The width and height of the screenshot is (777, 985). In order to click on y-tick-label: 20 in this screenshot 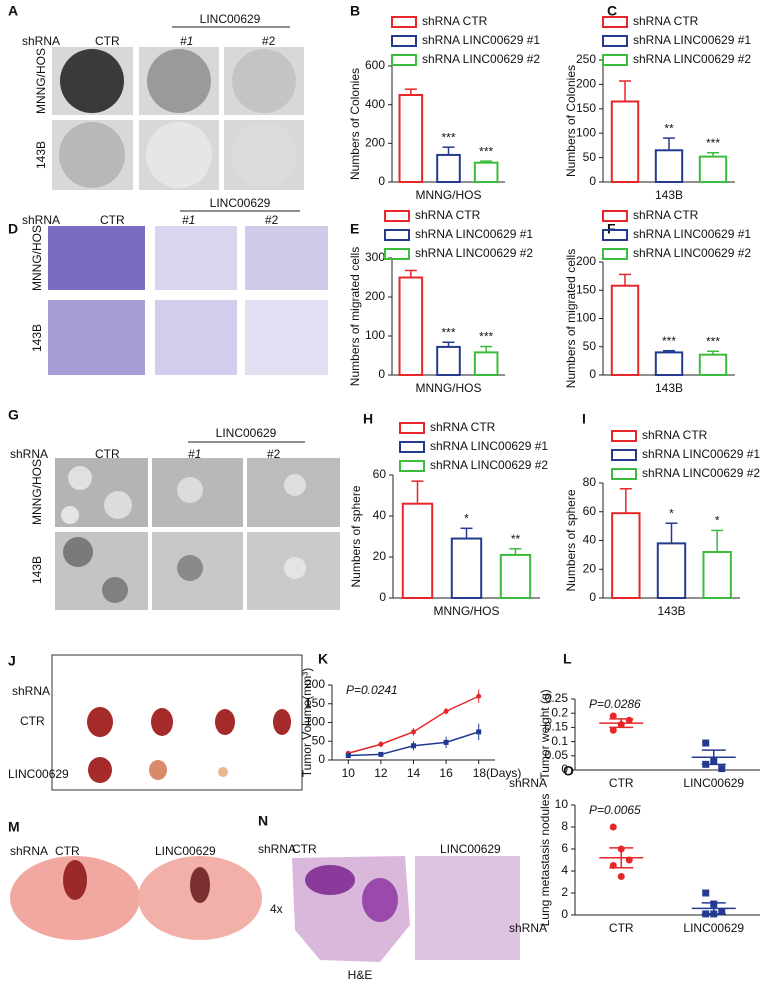, I will do `click(380, 556)`.